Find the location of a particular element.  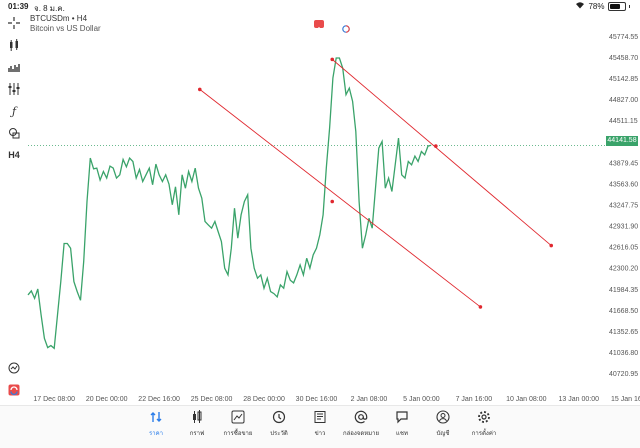

y-tick-label: 43563.60 is located at coordinates (623, 184).